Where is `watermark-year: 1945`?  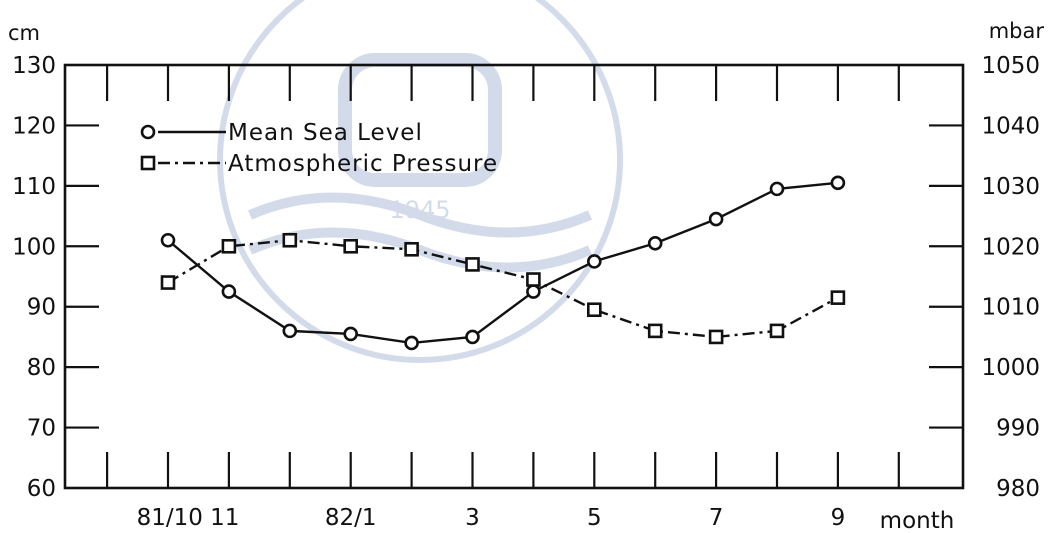 watermark-year: 1945 is located at coordinates (419, 210).